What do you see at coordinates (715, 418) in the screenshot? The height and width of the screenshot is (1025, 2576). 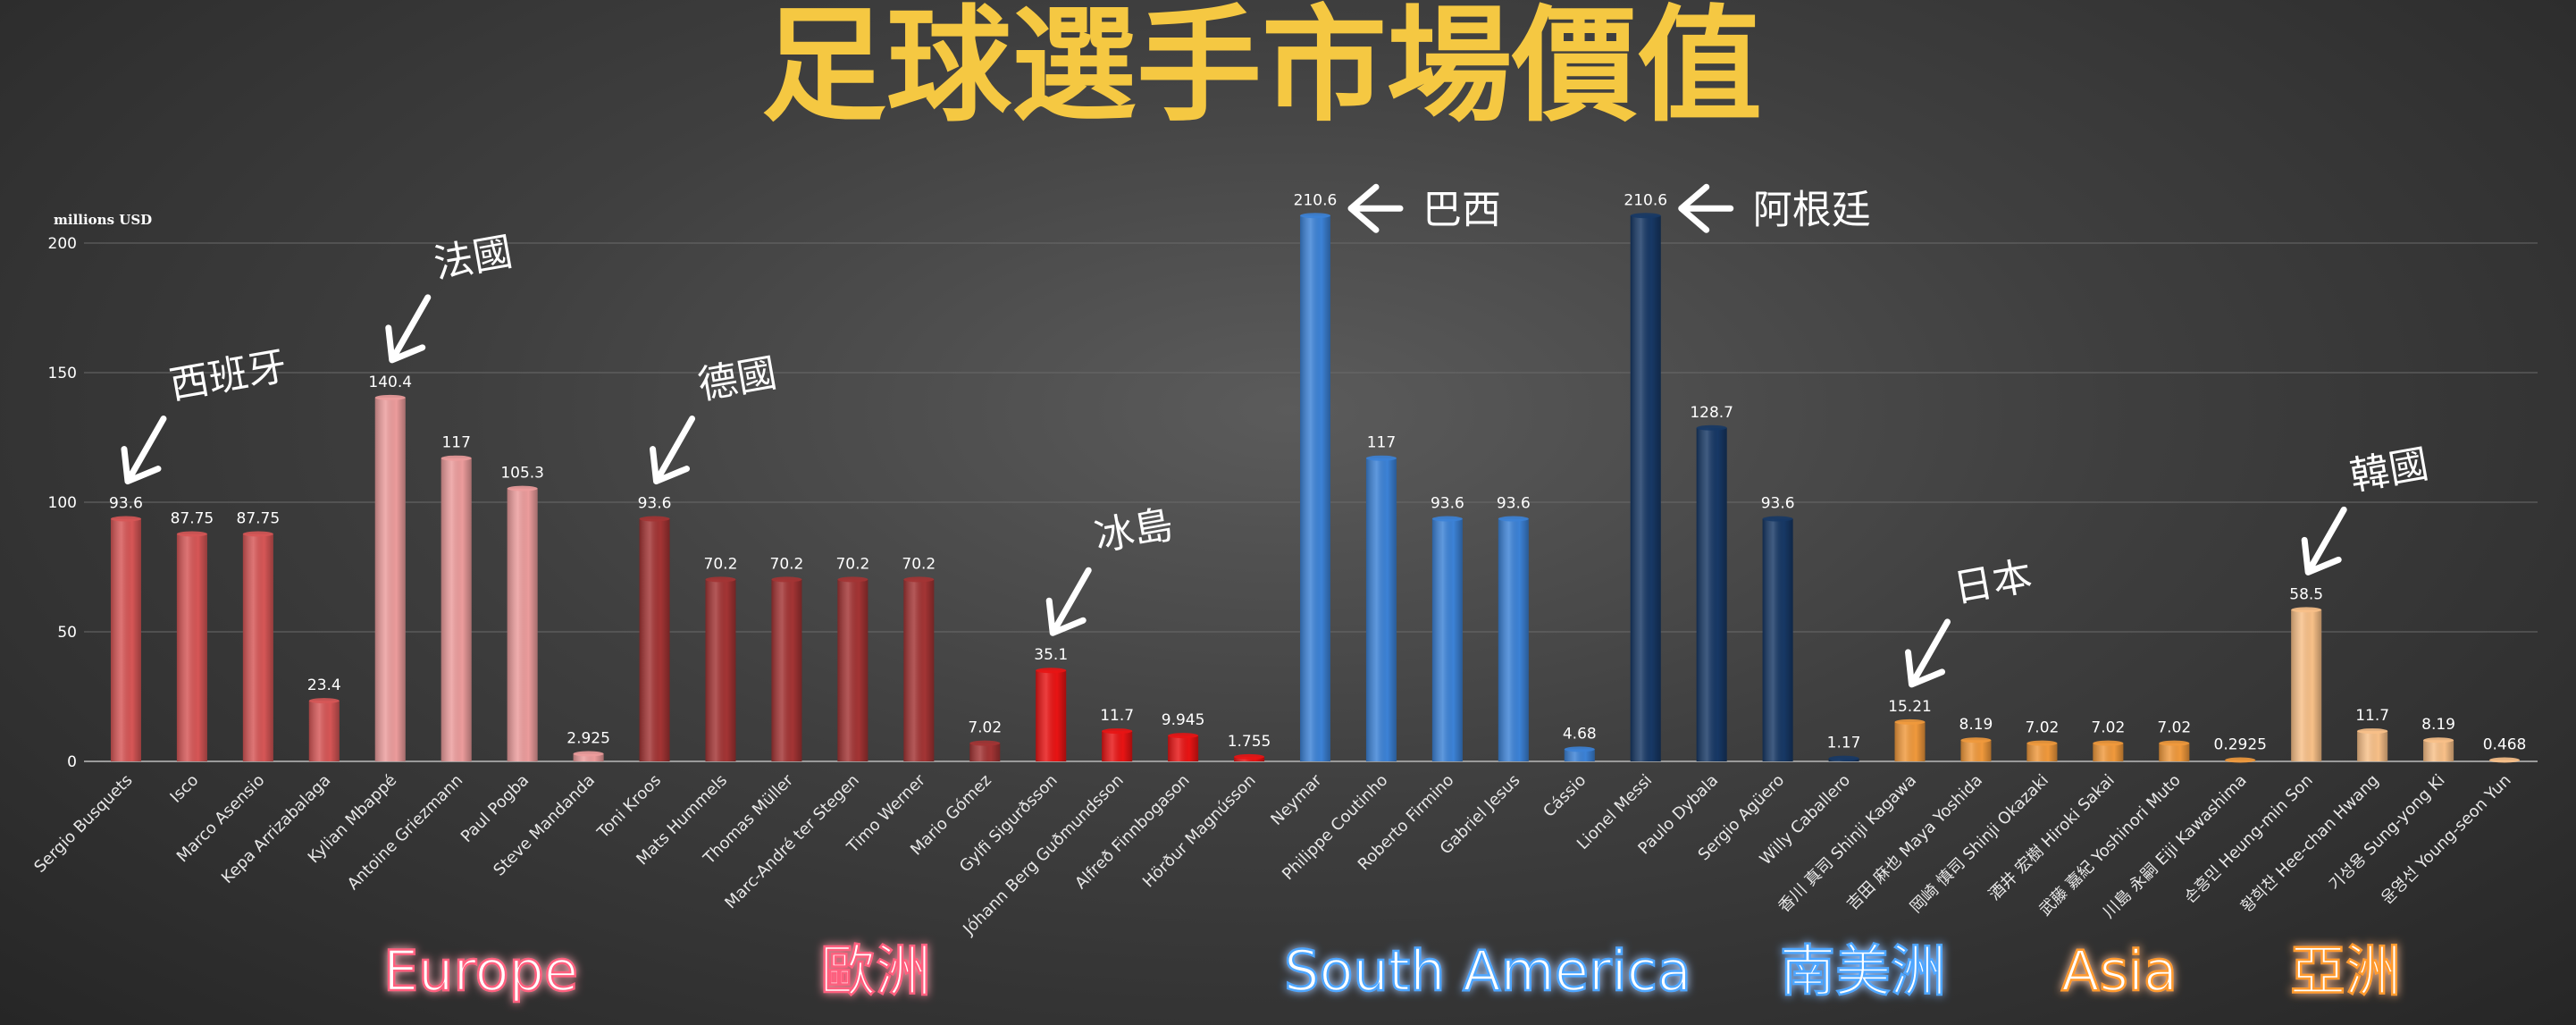 I see `country-annotation: 德國` at bounding box center [715, 418].